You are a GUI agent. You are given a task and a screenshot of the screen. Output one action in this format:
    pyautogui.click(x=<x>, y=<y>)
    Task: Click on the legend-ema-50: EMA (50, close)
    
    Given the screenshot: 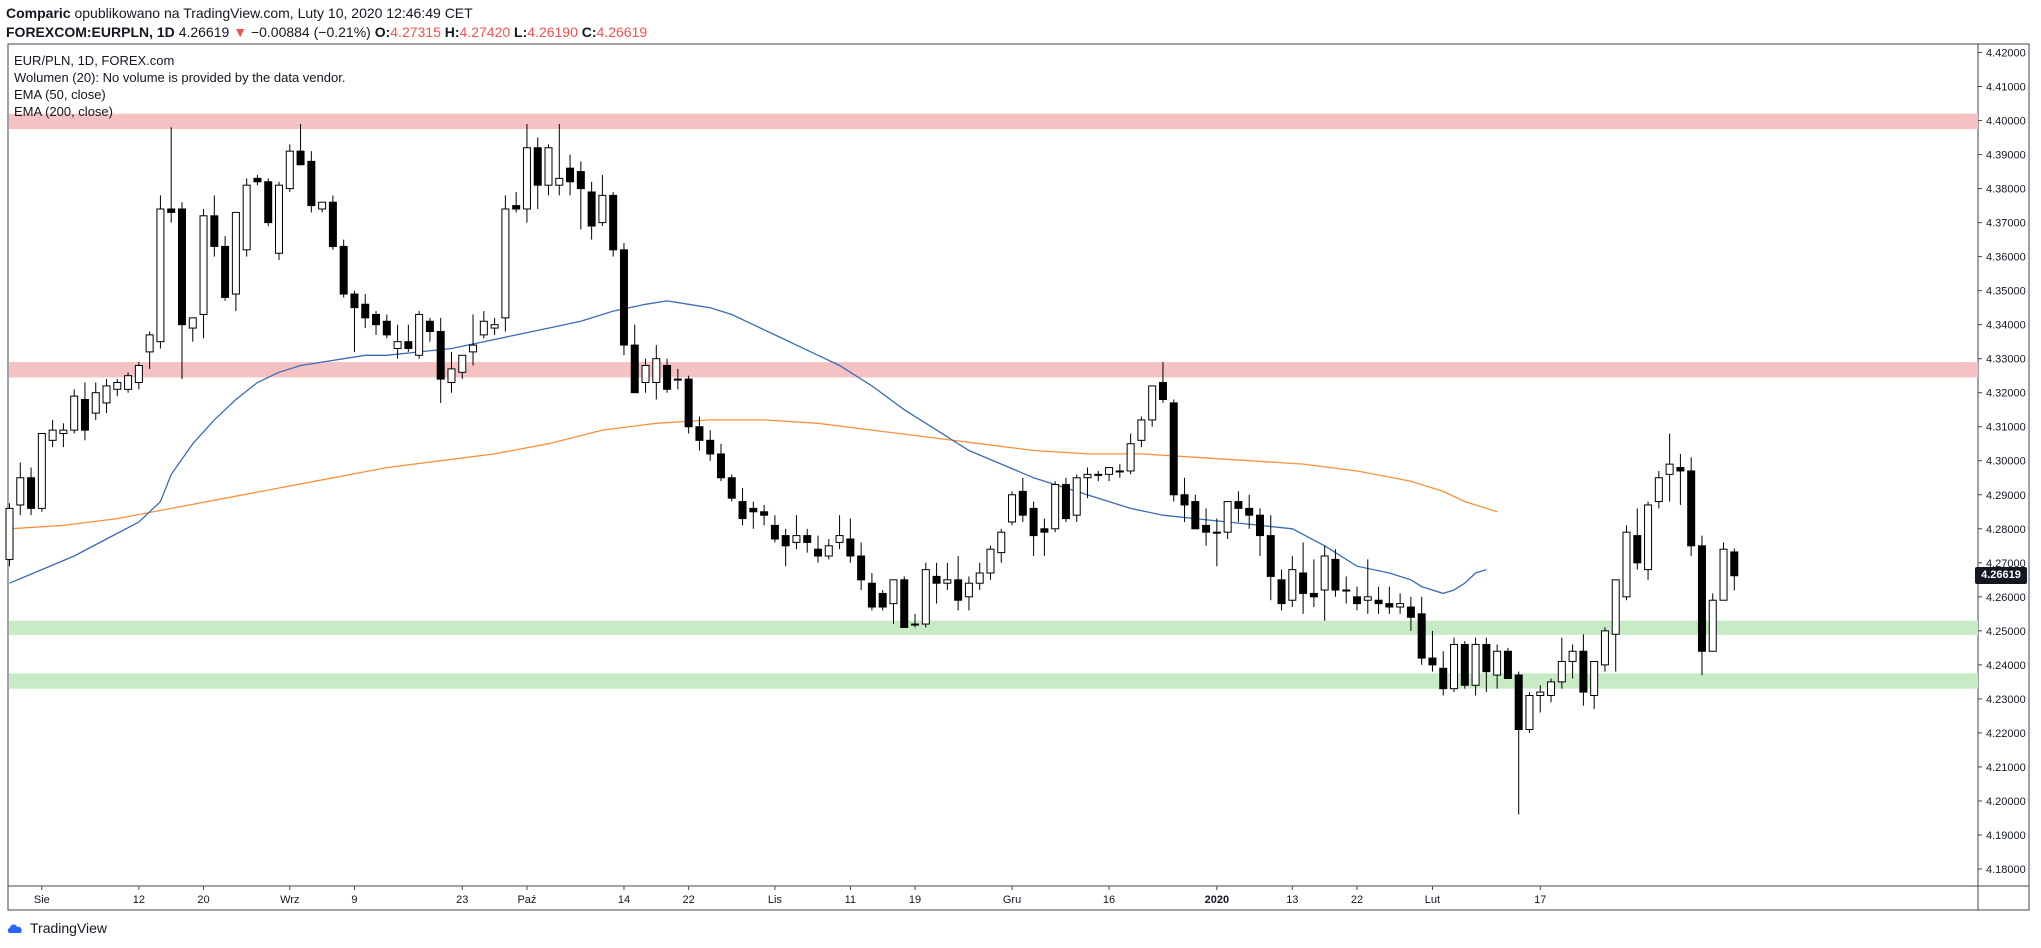 What is the action you would take?
    pyautogui.click(x=60, y=94)
    